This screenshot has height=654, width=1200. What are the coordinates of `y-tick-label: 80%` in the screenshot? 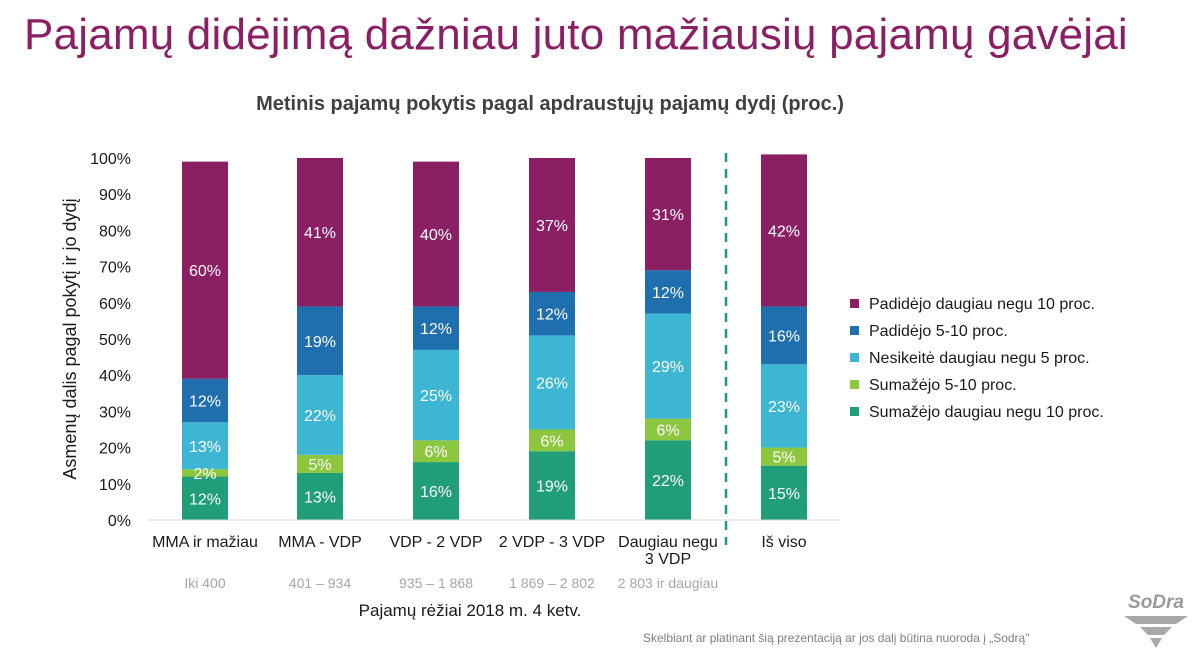 It's located at (115, 231).